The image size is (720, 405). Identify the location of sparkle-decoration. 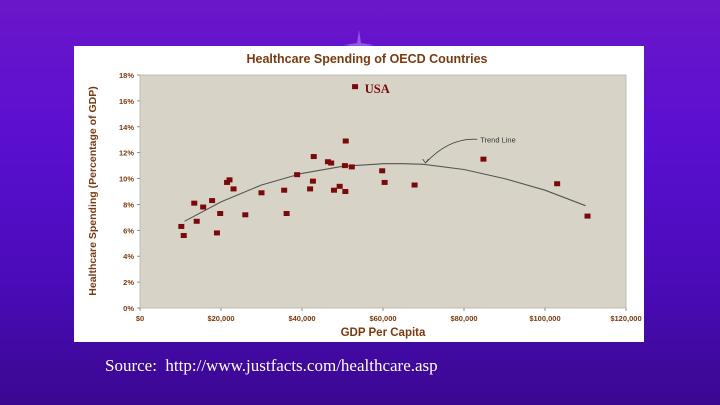
(359, 45).